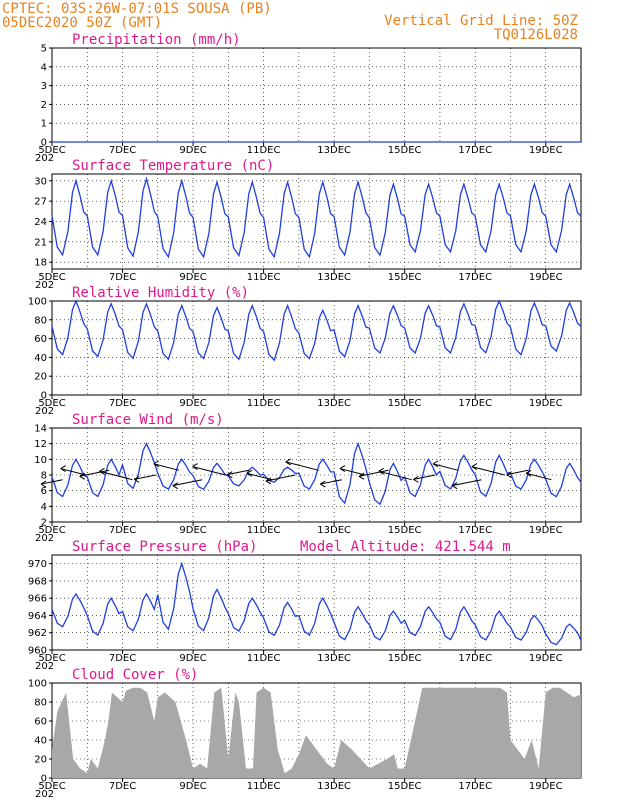  I want to click on series-line-pres, so click(316, 603).